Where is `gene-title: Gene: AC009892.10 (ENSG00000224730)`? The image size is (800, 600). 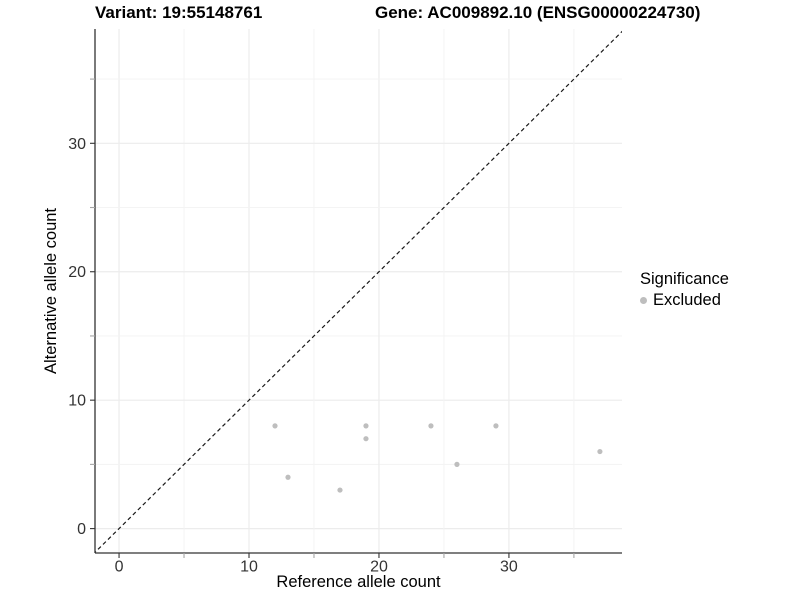
gene-title: Gene: AC009892.10 (ENSG00000224730) is located at coordinates (538, 12).